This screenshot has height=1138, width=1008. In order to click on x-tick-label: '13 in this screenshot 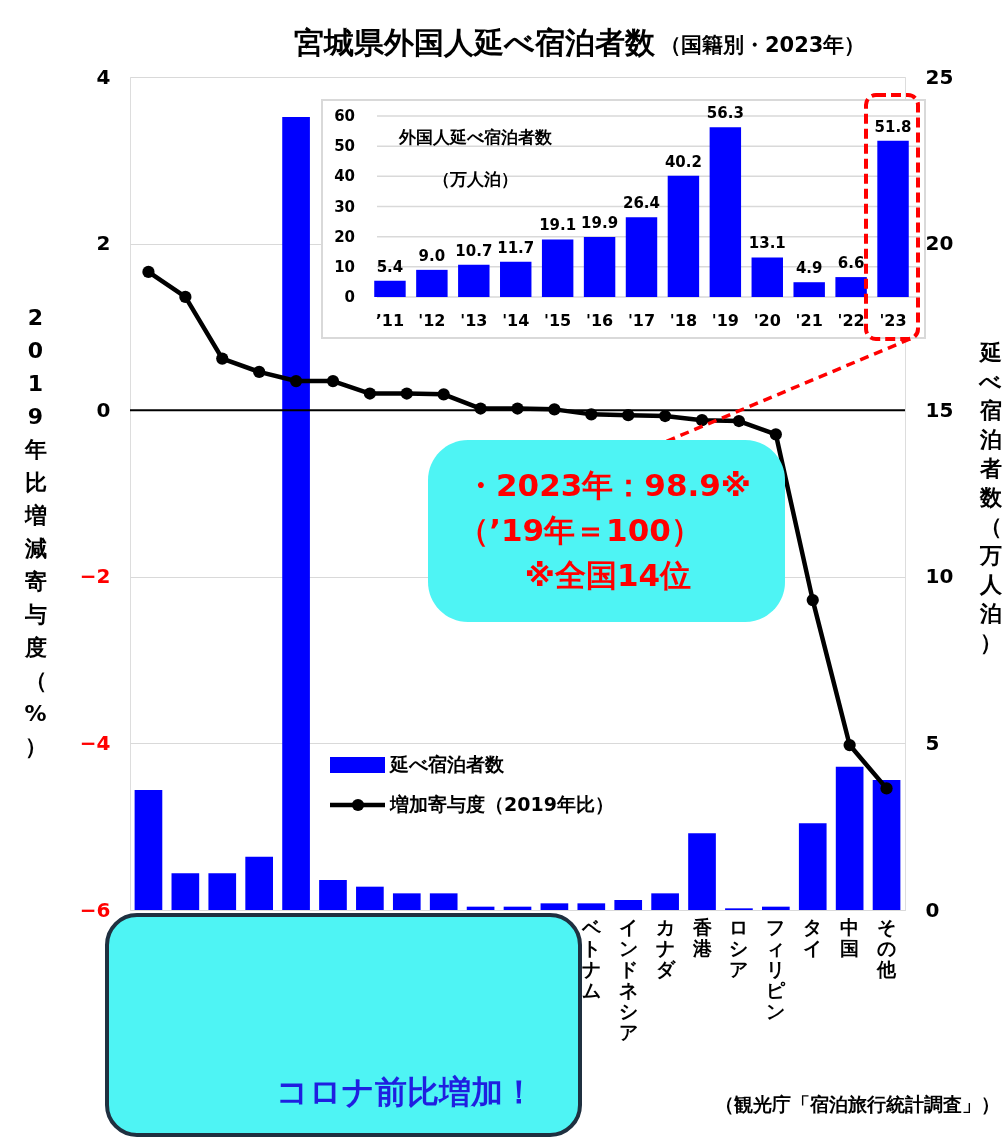, I will do `click(474, 320)`.